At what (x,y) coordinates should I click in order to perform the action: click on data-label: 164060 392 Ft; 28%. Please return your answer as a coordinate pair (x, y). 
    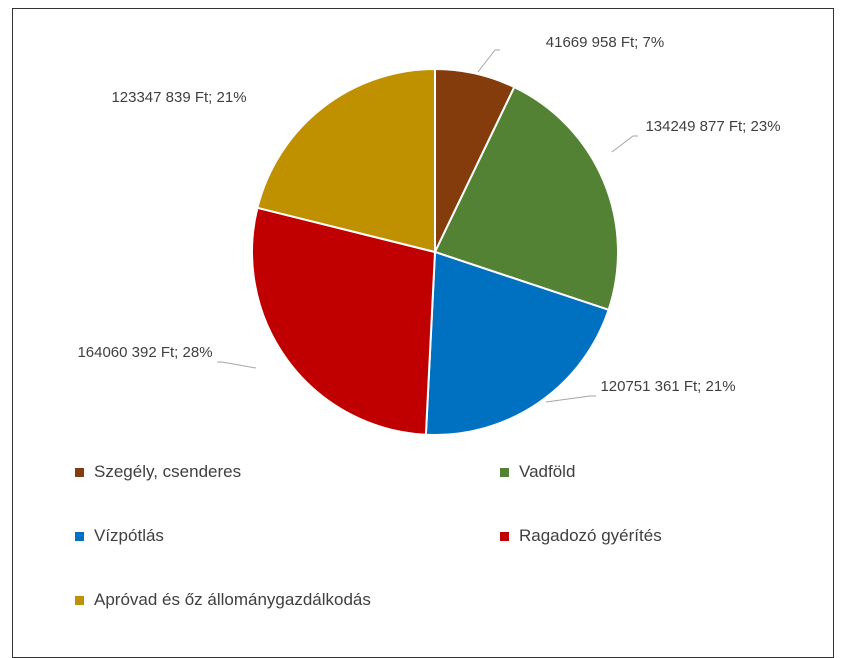
    Looking at the image, I should click on (145, 352).